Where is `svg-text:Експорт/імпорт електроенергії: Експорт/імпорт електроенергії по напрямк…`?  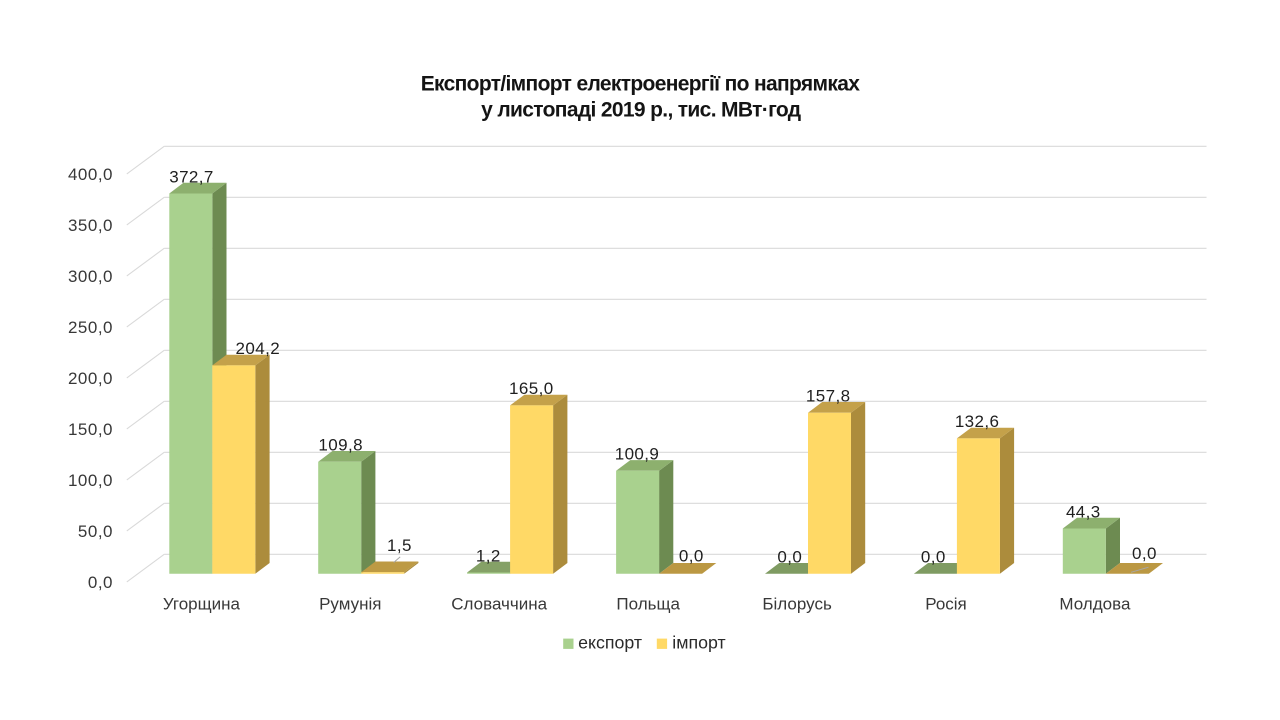
svg-text:Експорт/імпорт електроенергії: Експорт/імпорт електроенергії по напрямк… is located at coordinates (641, 83).